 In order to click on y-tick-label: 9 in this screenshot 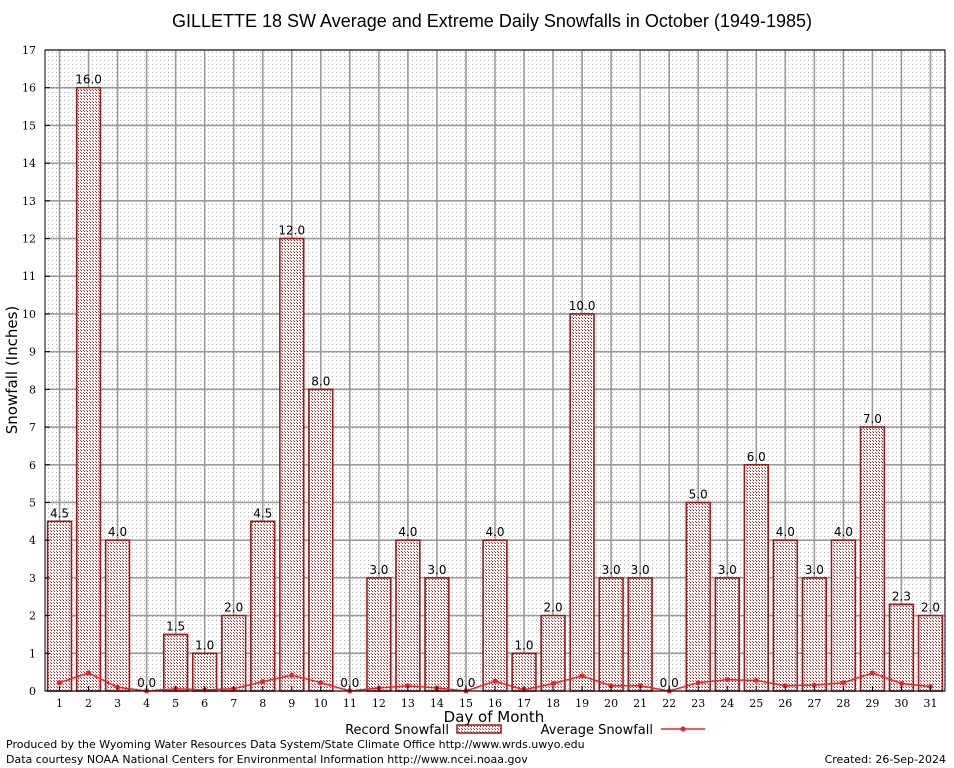, I will do `click(32, 352)`.